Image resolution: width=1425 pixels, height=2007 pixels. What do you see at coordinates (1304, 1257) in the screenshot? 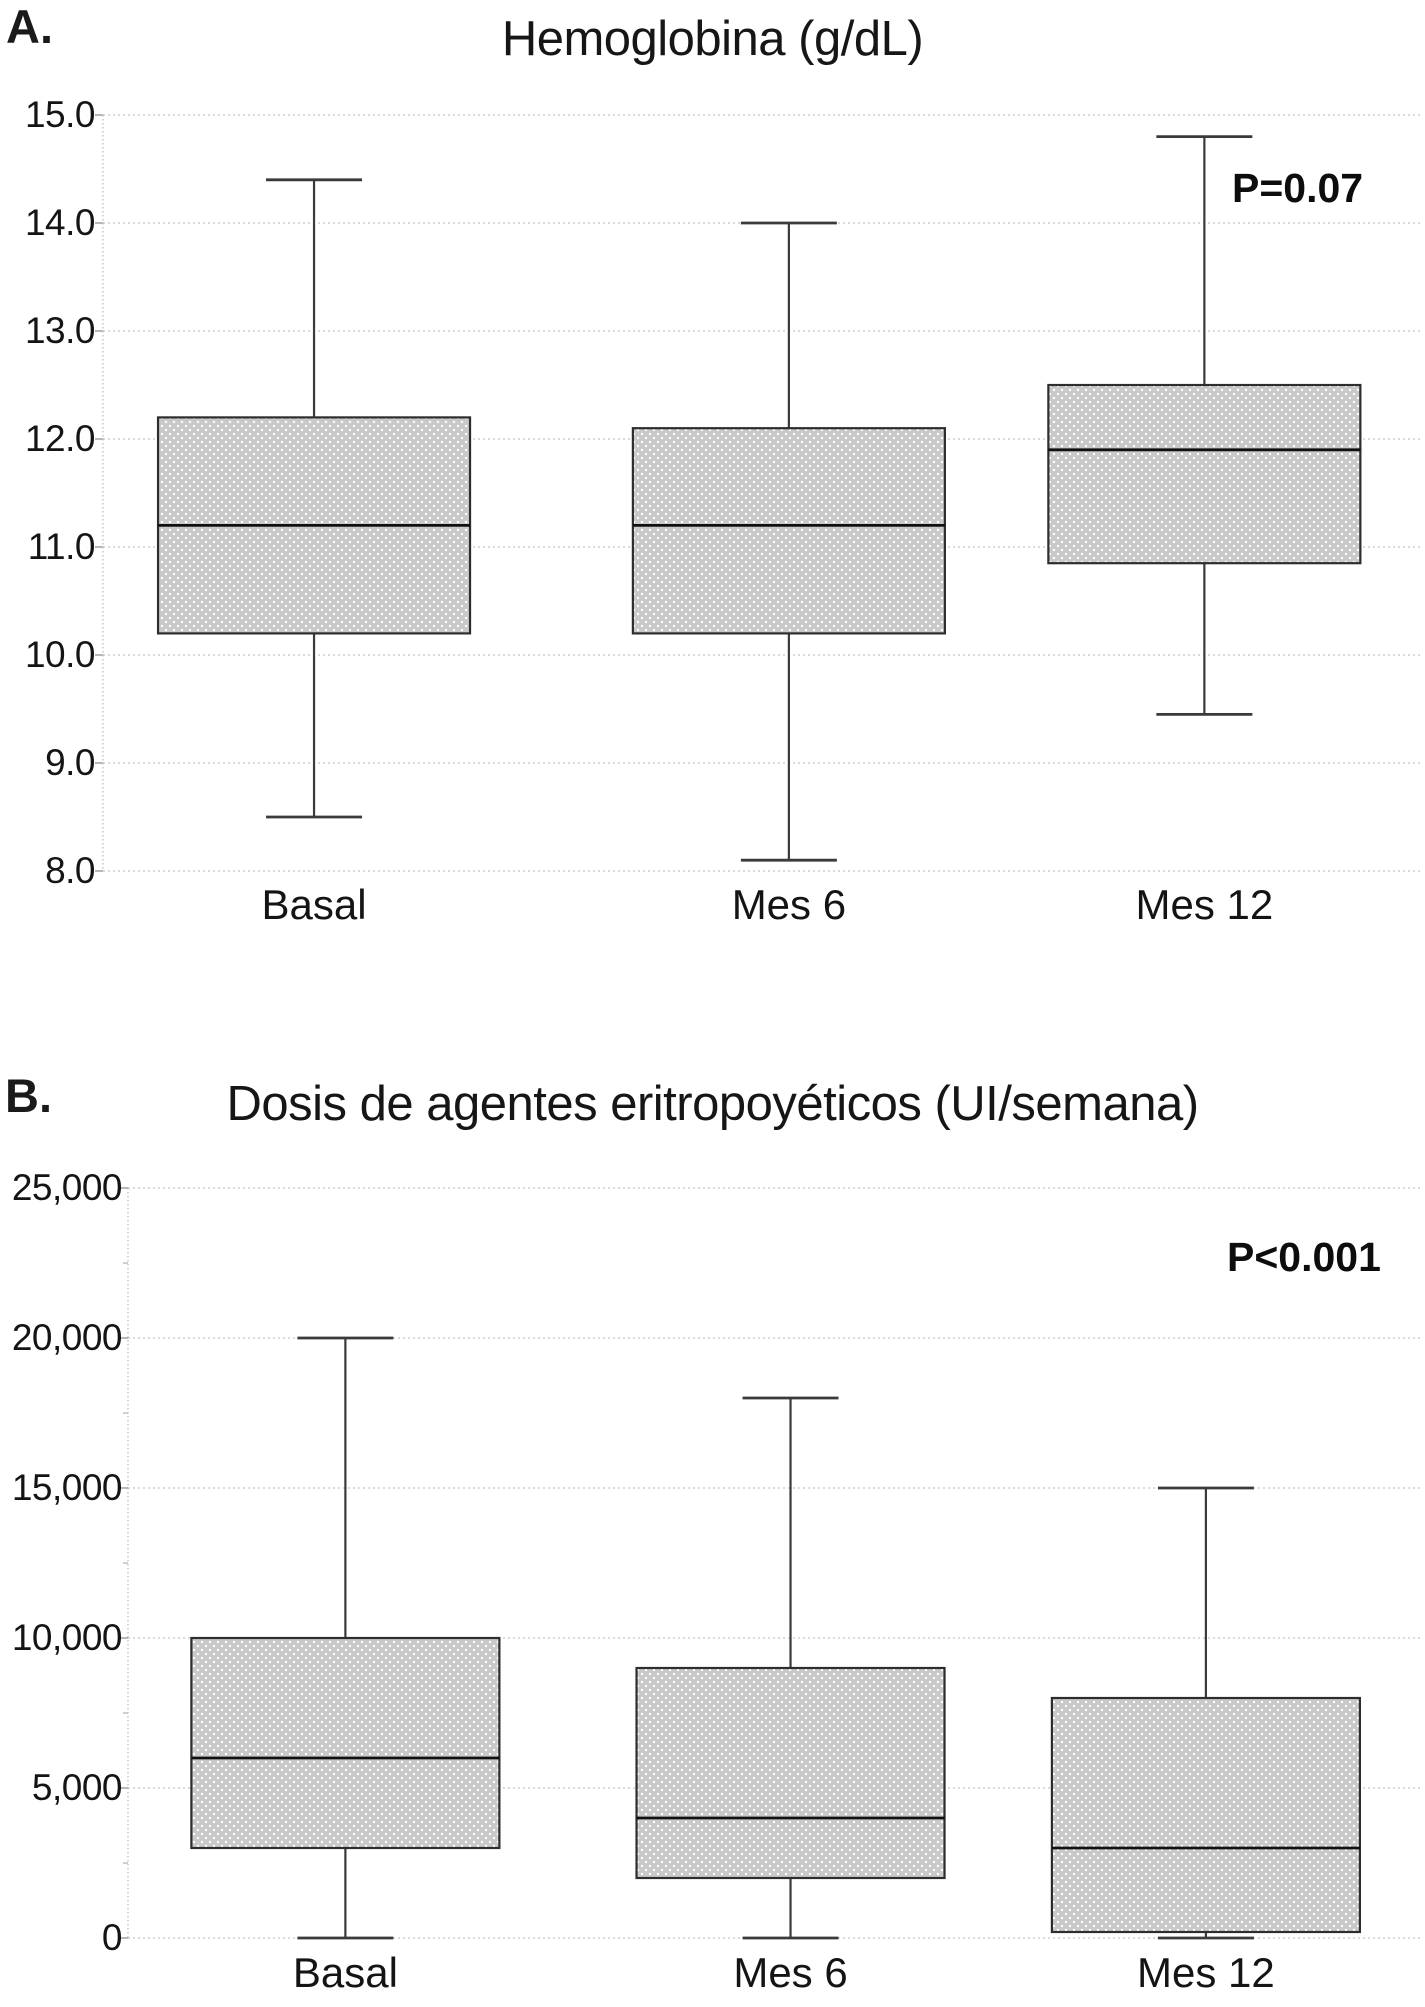
I see `panel-b-pvalue: P<0.001` at bounding box center [1304, 1257].